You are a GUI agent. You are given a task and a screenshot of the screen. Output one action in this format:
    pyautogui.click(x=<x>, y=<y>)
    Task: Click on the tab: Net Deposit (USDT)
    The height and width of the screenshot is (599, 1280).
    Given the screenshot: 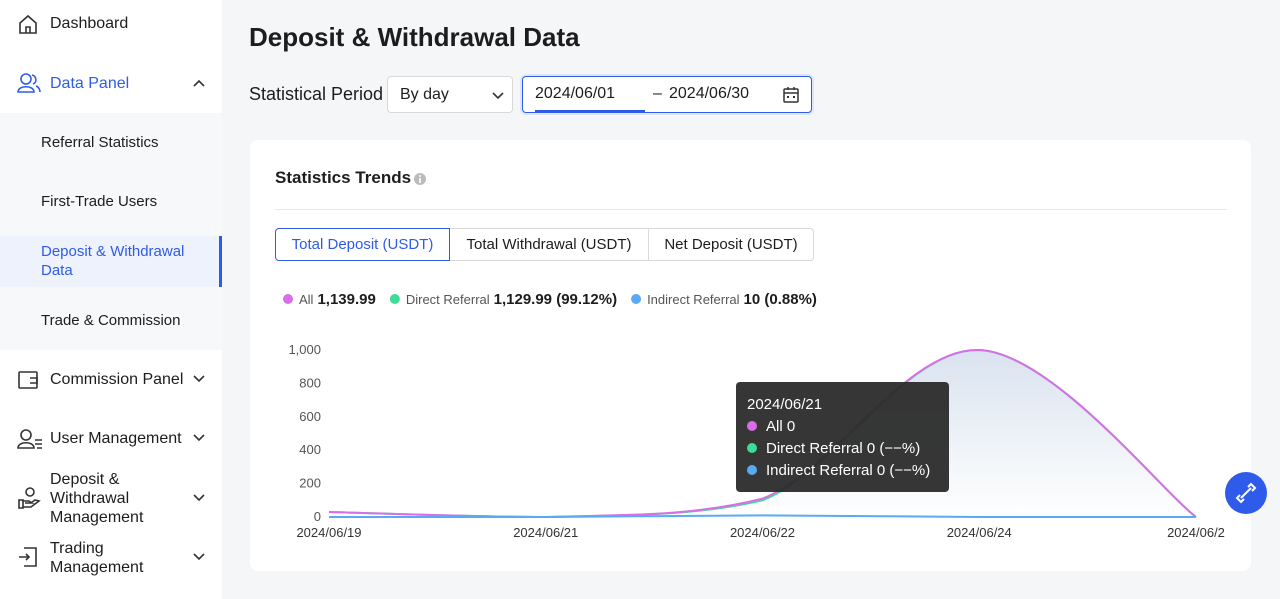 What is the action you would take?
    pyautogui.click(x=731, y=244)
    